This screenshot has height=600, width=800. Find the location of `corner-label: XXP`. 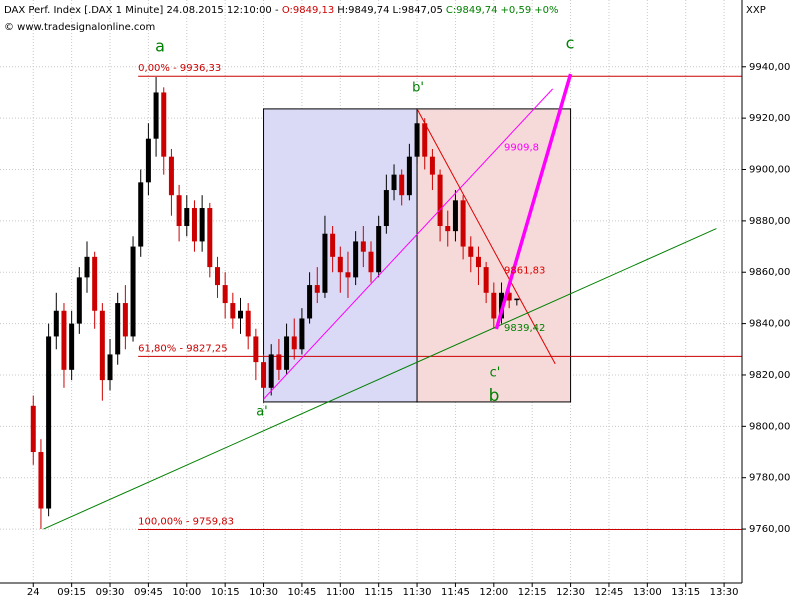

corner-label: XXP is located at coordinates (756, 10).